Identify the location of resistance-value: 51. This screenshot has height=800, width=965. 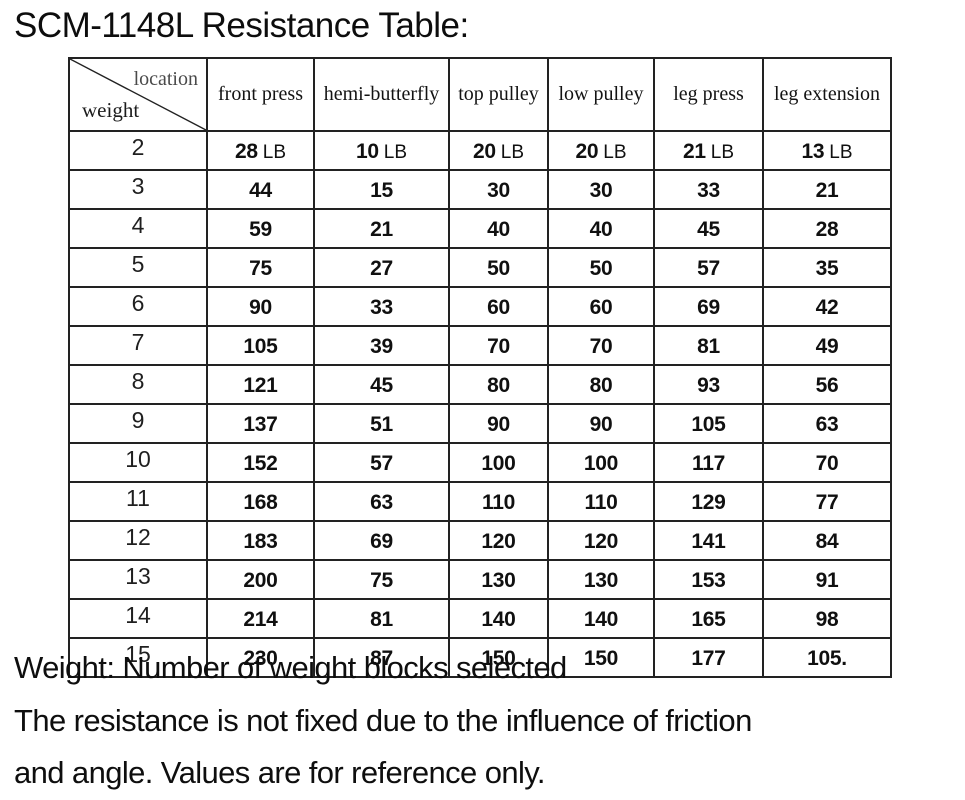
(381, 424).